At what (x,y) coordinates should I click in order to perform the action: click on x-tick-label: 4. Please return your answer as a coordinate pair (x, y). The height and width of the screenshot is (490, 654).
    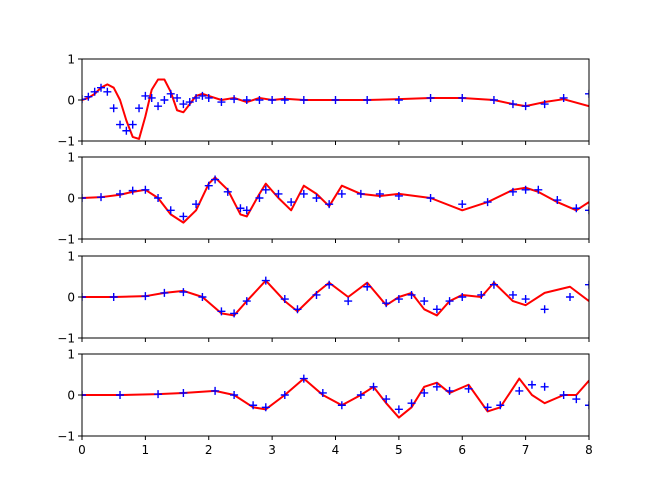
    Looking at the image, I should click on (336, 450).